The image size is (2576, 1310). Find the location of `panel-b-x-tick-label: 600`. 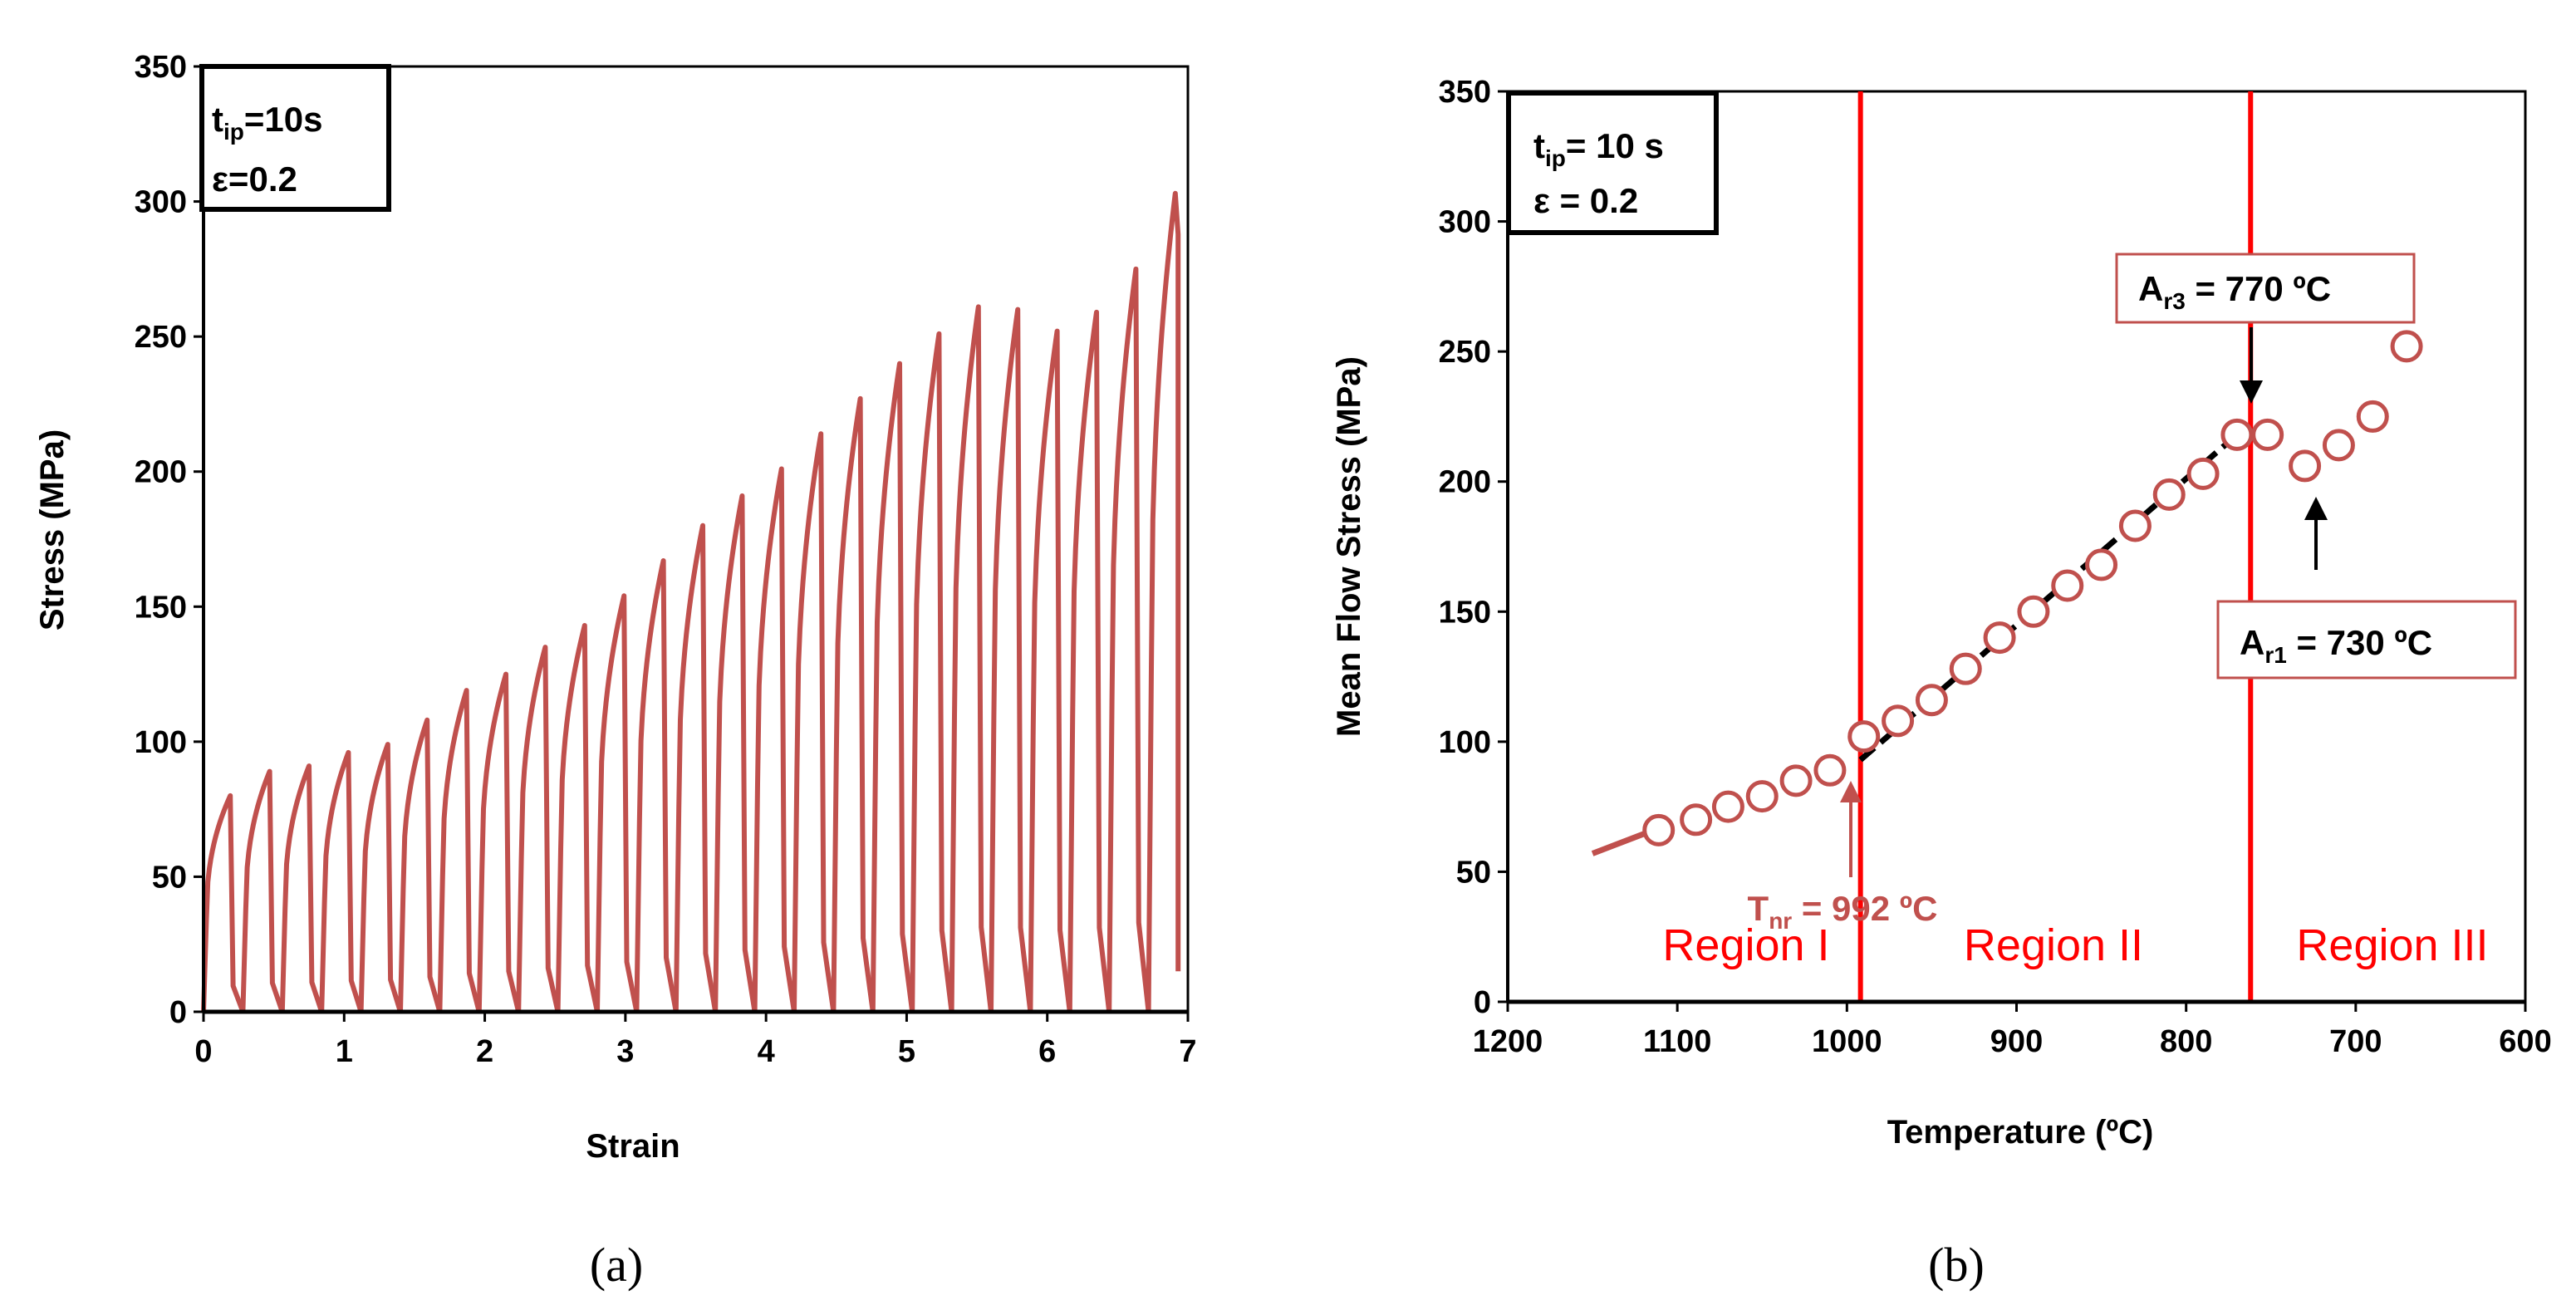

panel-b-x-tick-label: 600 is located at coordinates (2525, 1041).